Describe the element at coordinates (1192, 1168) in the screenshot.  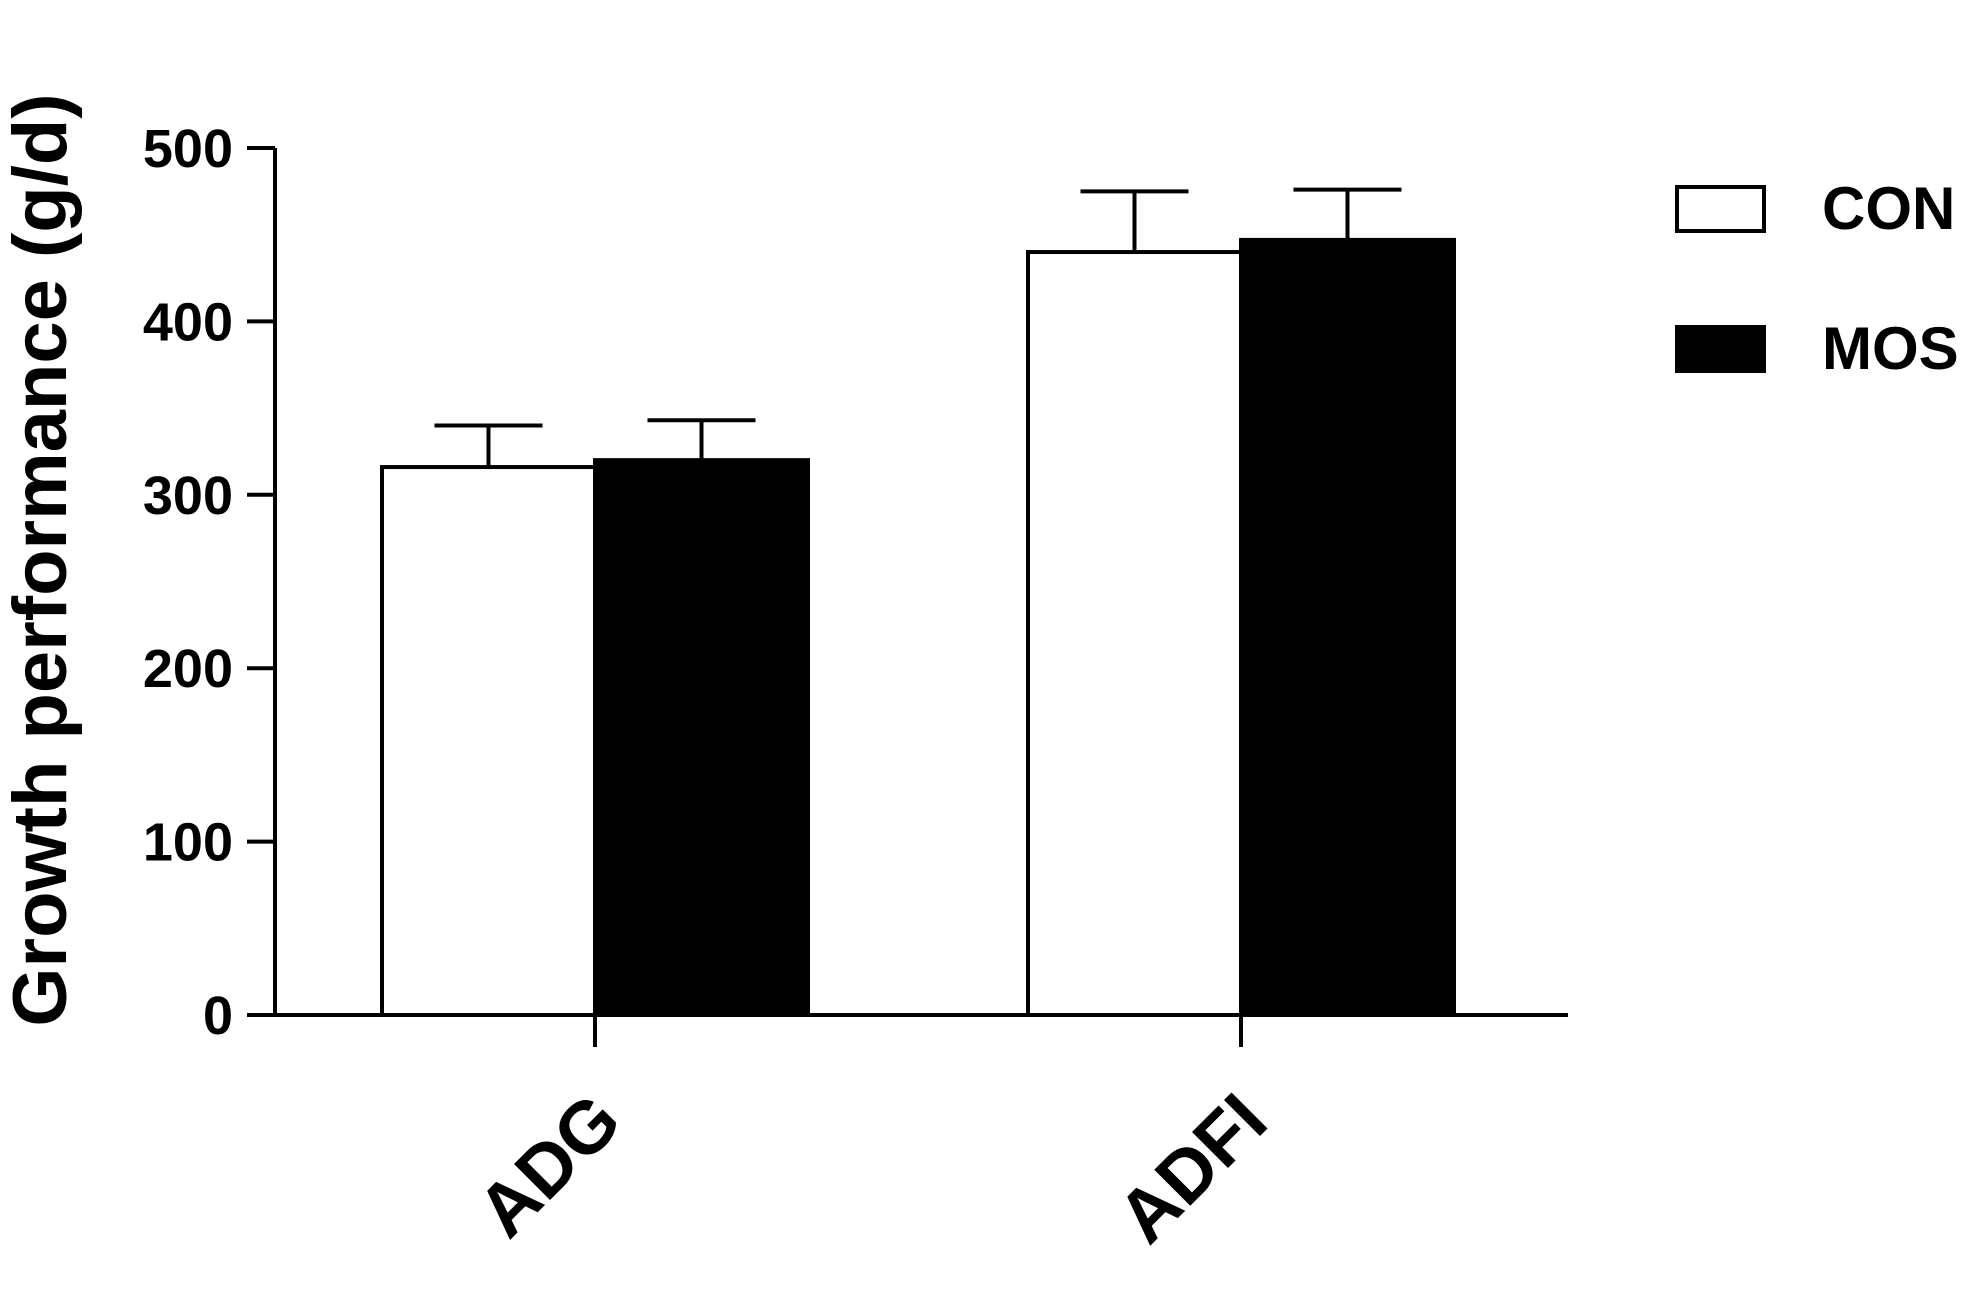
I see `x-tick-label: ADFI` at that location.